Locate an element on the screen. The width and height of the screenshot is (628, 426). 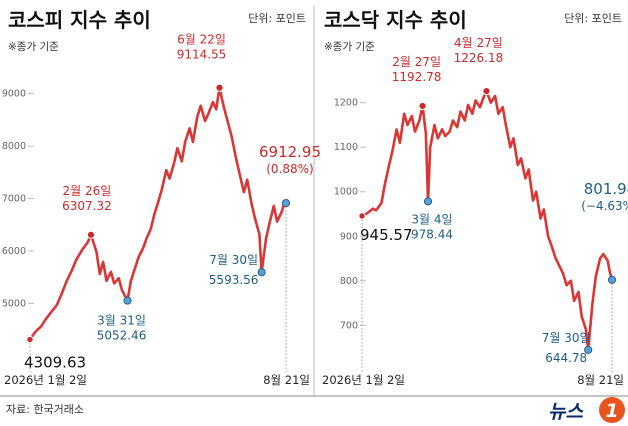
logo-badge-text: 1 is located at coordinates (611, 411).